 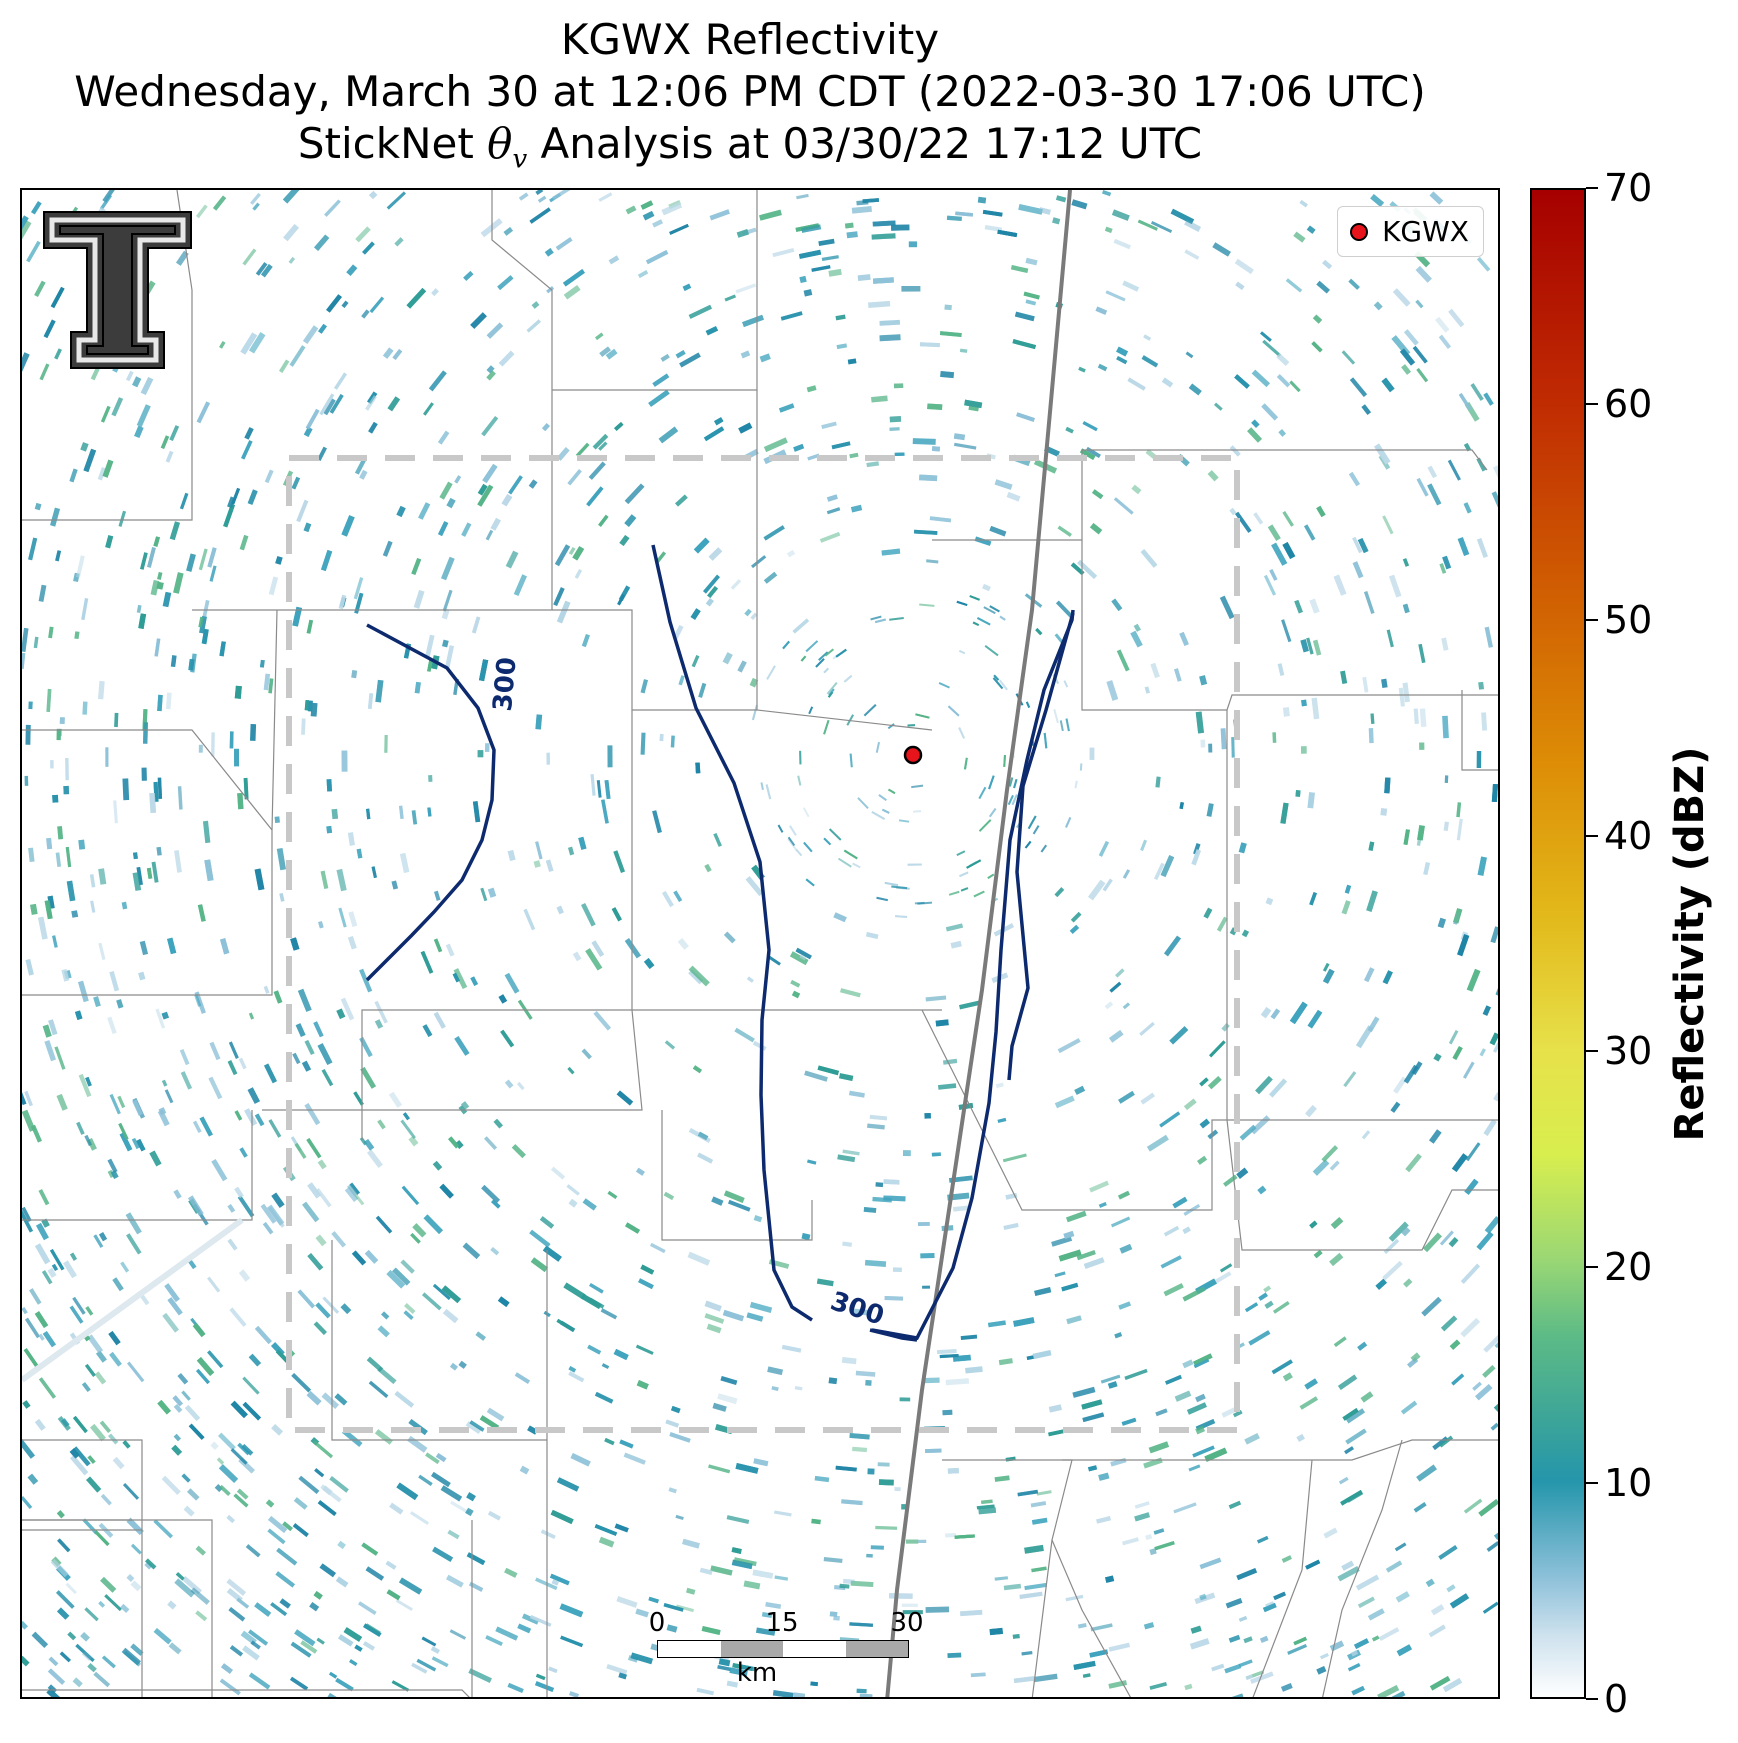 I want to click on kgwx-radar-site-marker, so click(x=913, y=755).